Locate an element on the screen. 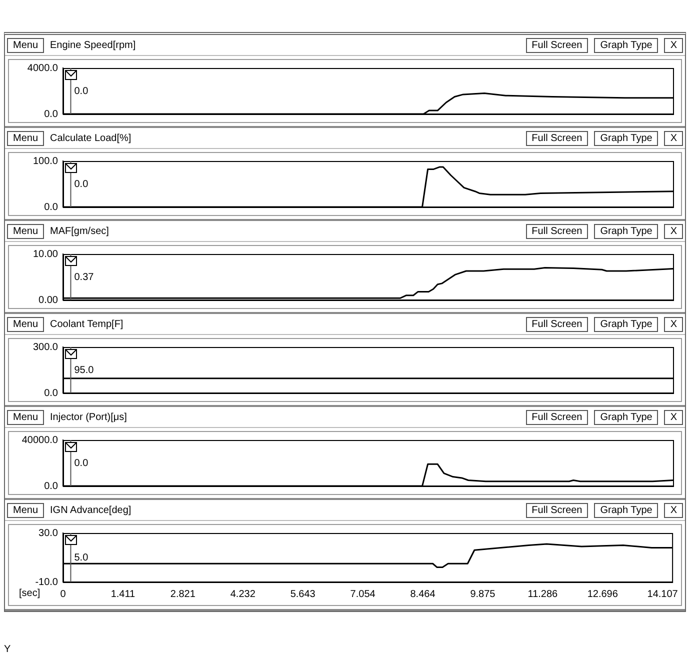 The width and height of the screenshot is (690, 660). annotation: 0.37 is located at coordinates (84, 277).